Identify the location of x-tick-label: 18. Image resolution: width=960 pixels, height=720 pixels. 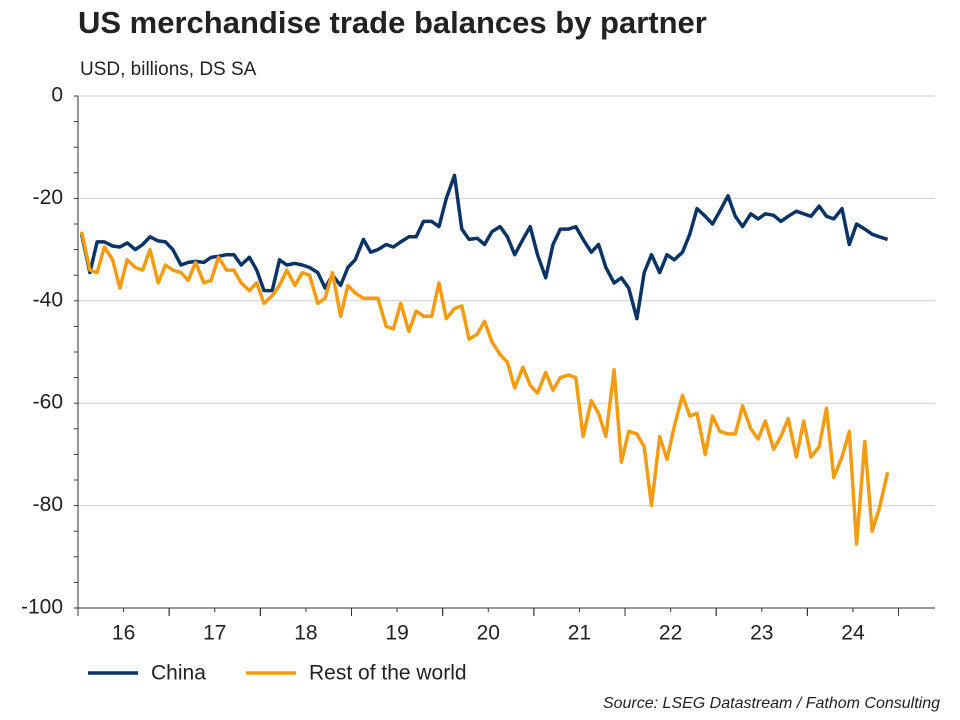
(305, 633).